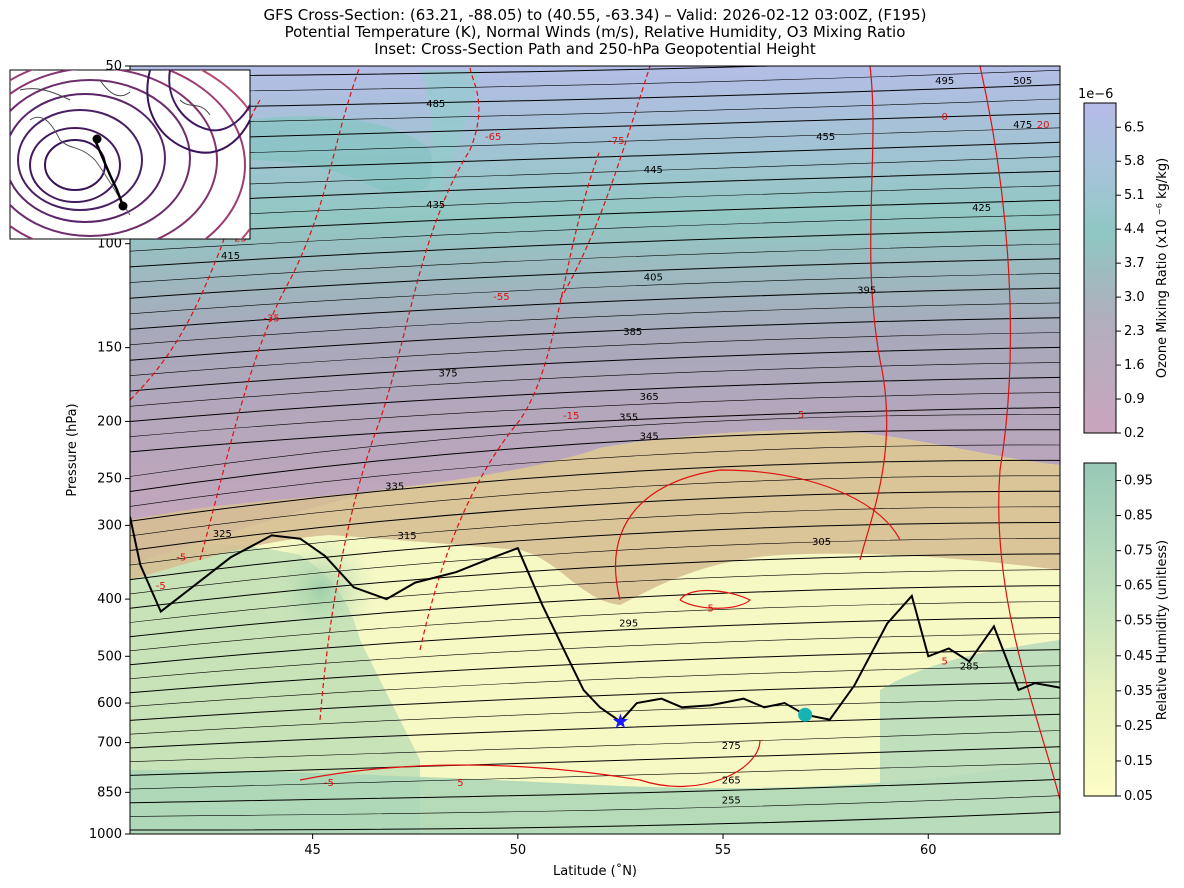  I want to click on theta-label: 445, so click(653, 170).